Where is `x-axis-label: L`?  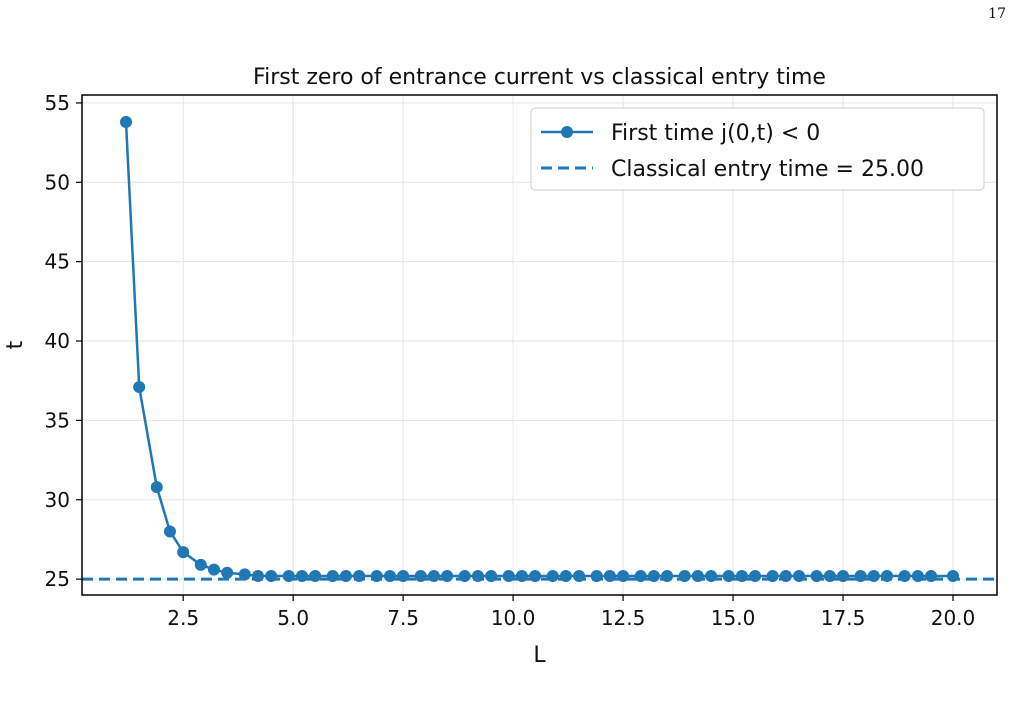 x-axis-label: L is located at coordinates (539, 655).